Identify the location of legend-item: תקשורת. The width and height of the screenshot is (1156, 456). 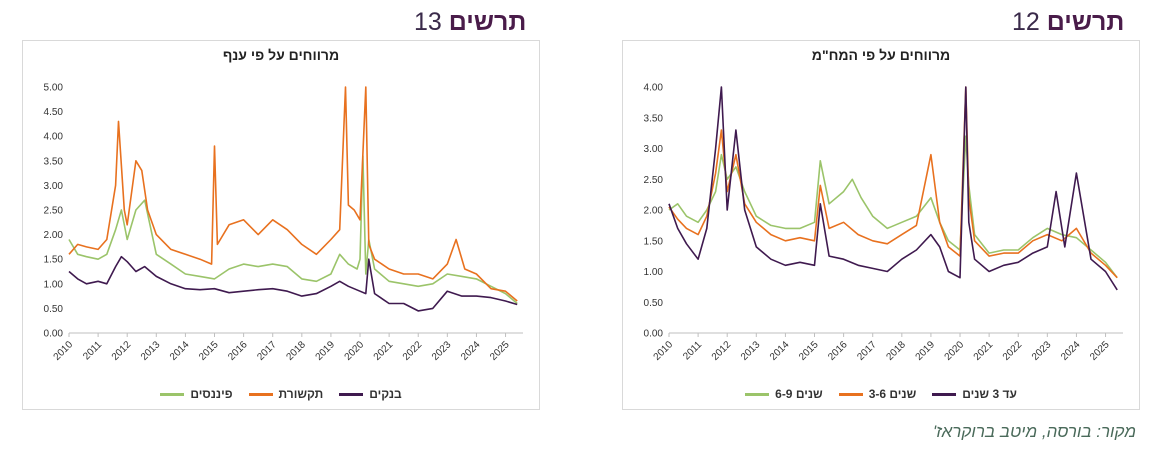
(286, 394).